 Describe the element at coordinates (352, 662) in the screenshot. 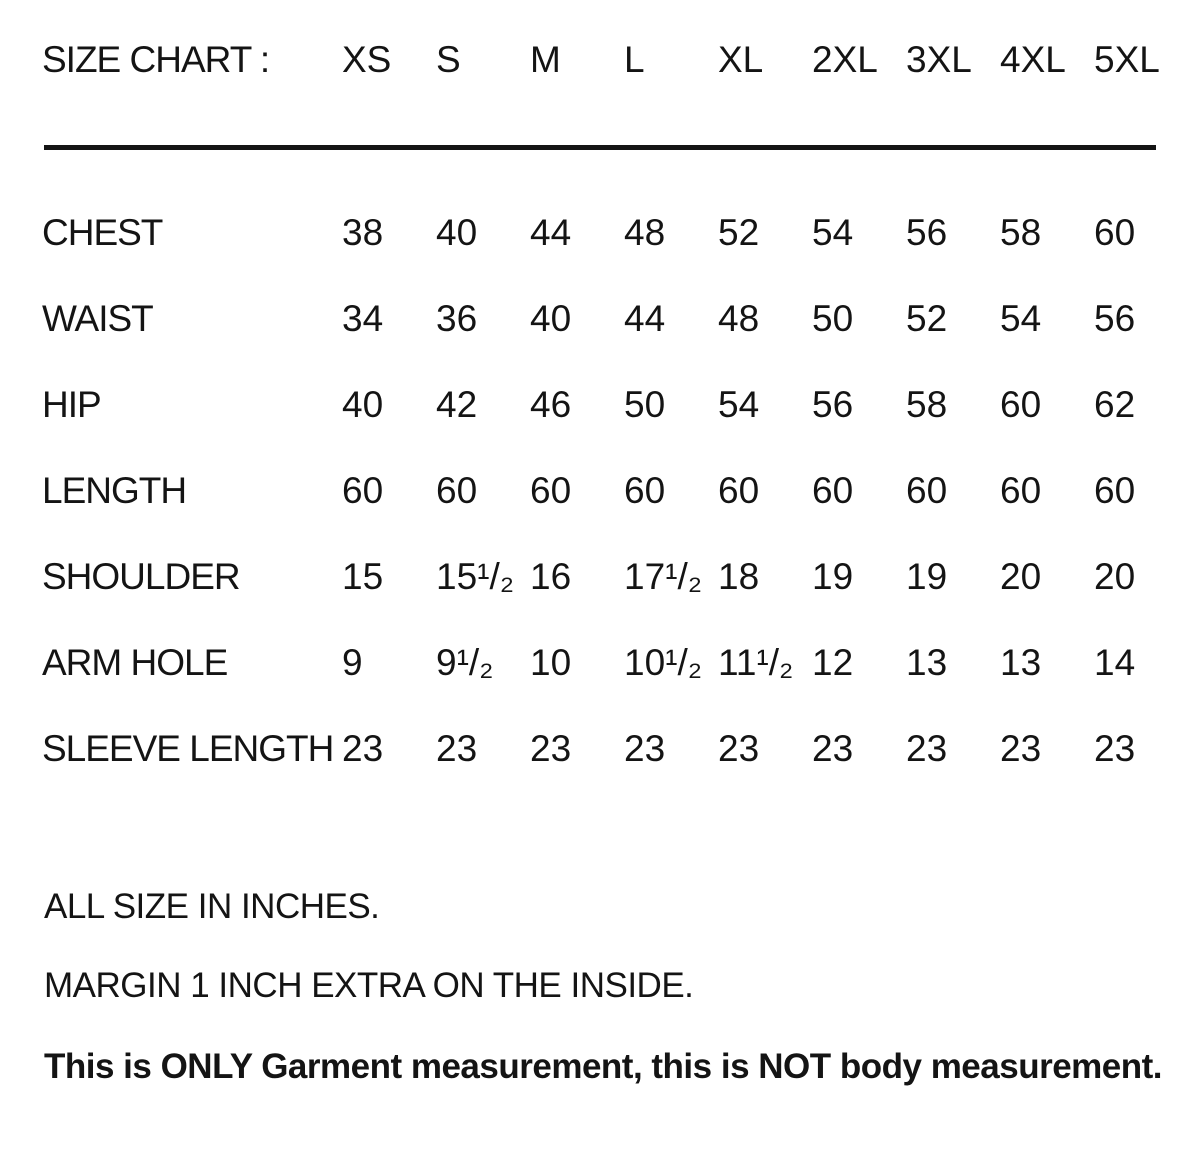

I see `table-cell: 9` at that location.